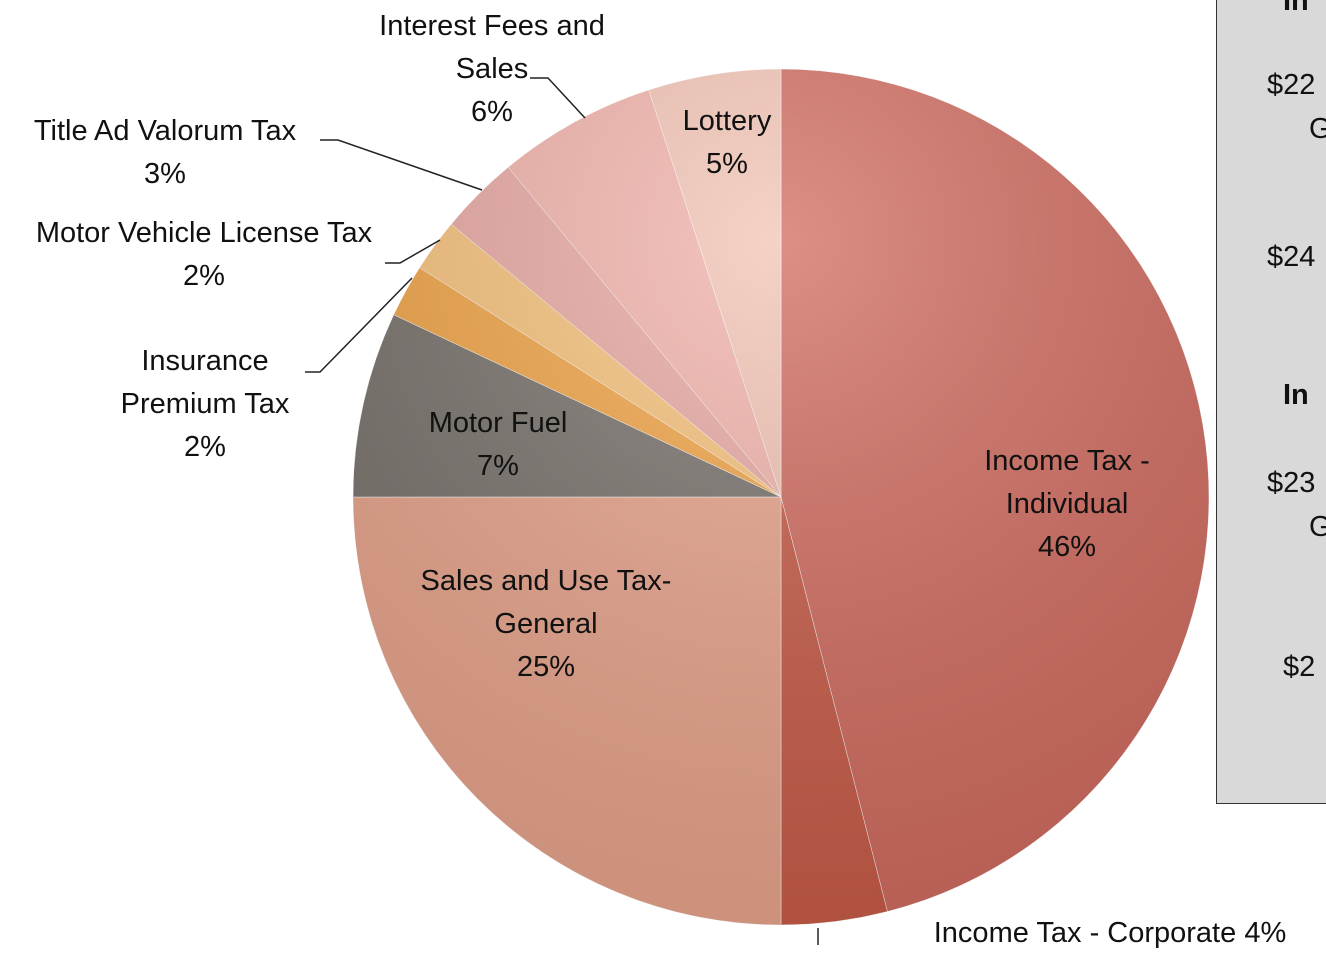 This screenshot has height=959, width=1326. I want to click on category-label: Interest Fees and Sales, so click(492, 47).